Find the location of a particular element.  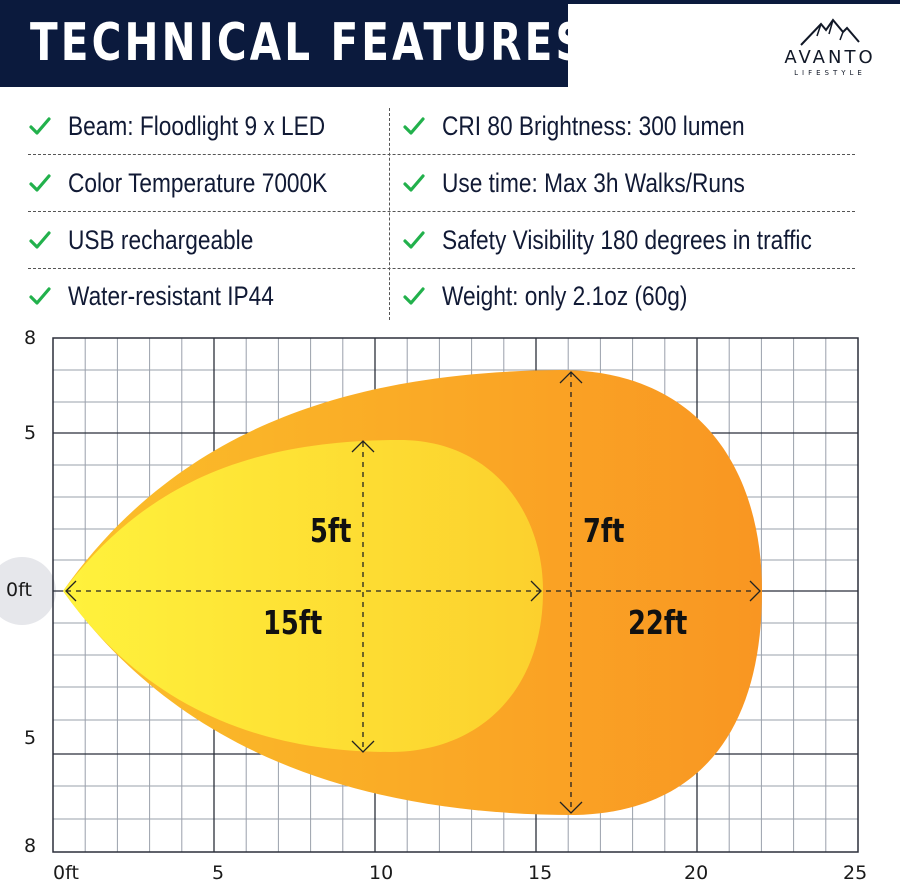

feature-item: CRI 80 Brightness: 300 lumen is located at coordinates (602, 126).